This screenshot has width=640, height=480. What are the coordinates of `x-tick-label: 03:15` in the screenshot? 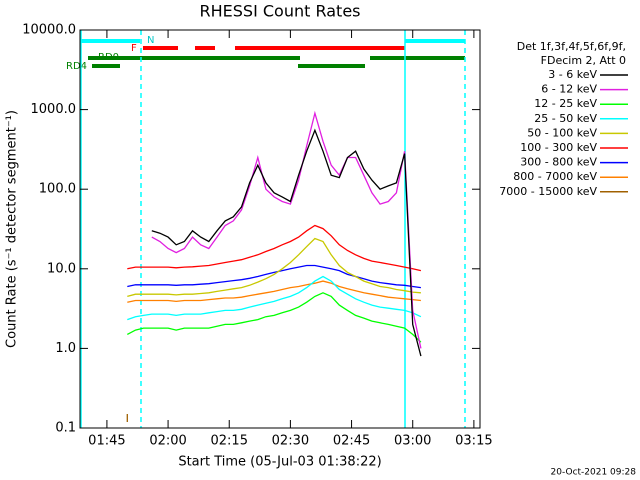 It's located at (473, 441).